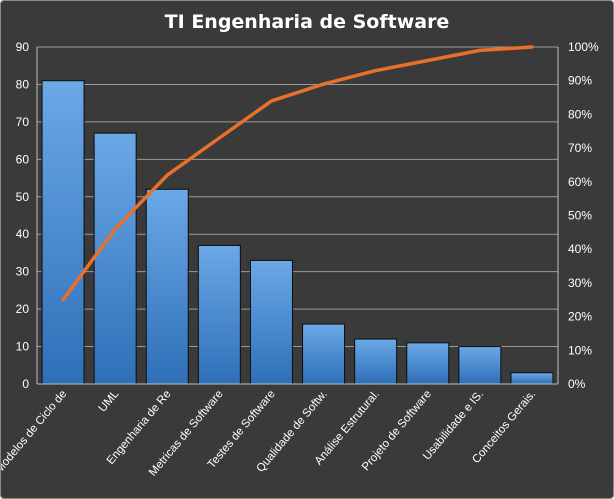 The image size is (614, 499). I want to click on y2-tick-label: 70%, so click(580, 148).